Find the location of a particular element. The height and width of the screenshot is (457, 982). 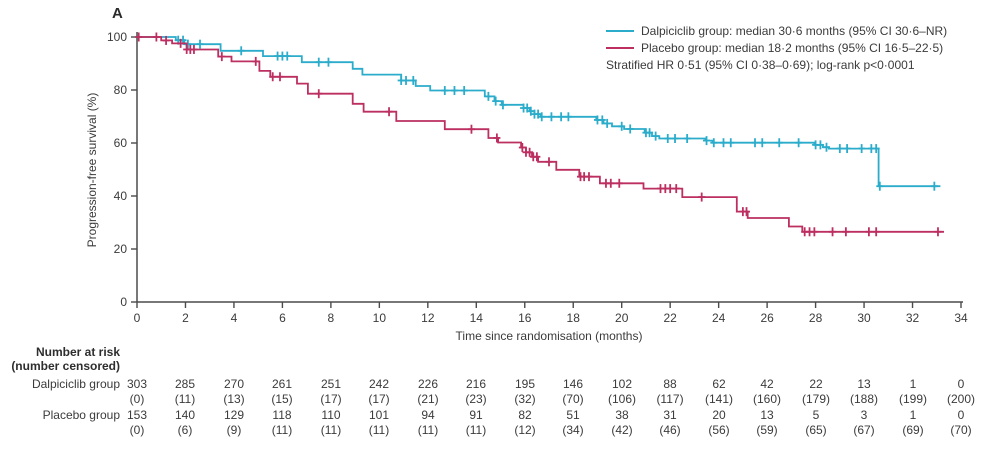

risk-censored-cell: (9) is located at coordinates (234, 430).